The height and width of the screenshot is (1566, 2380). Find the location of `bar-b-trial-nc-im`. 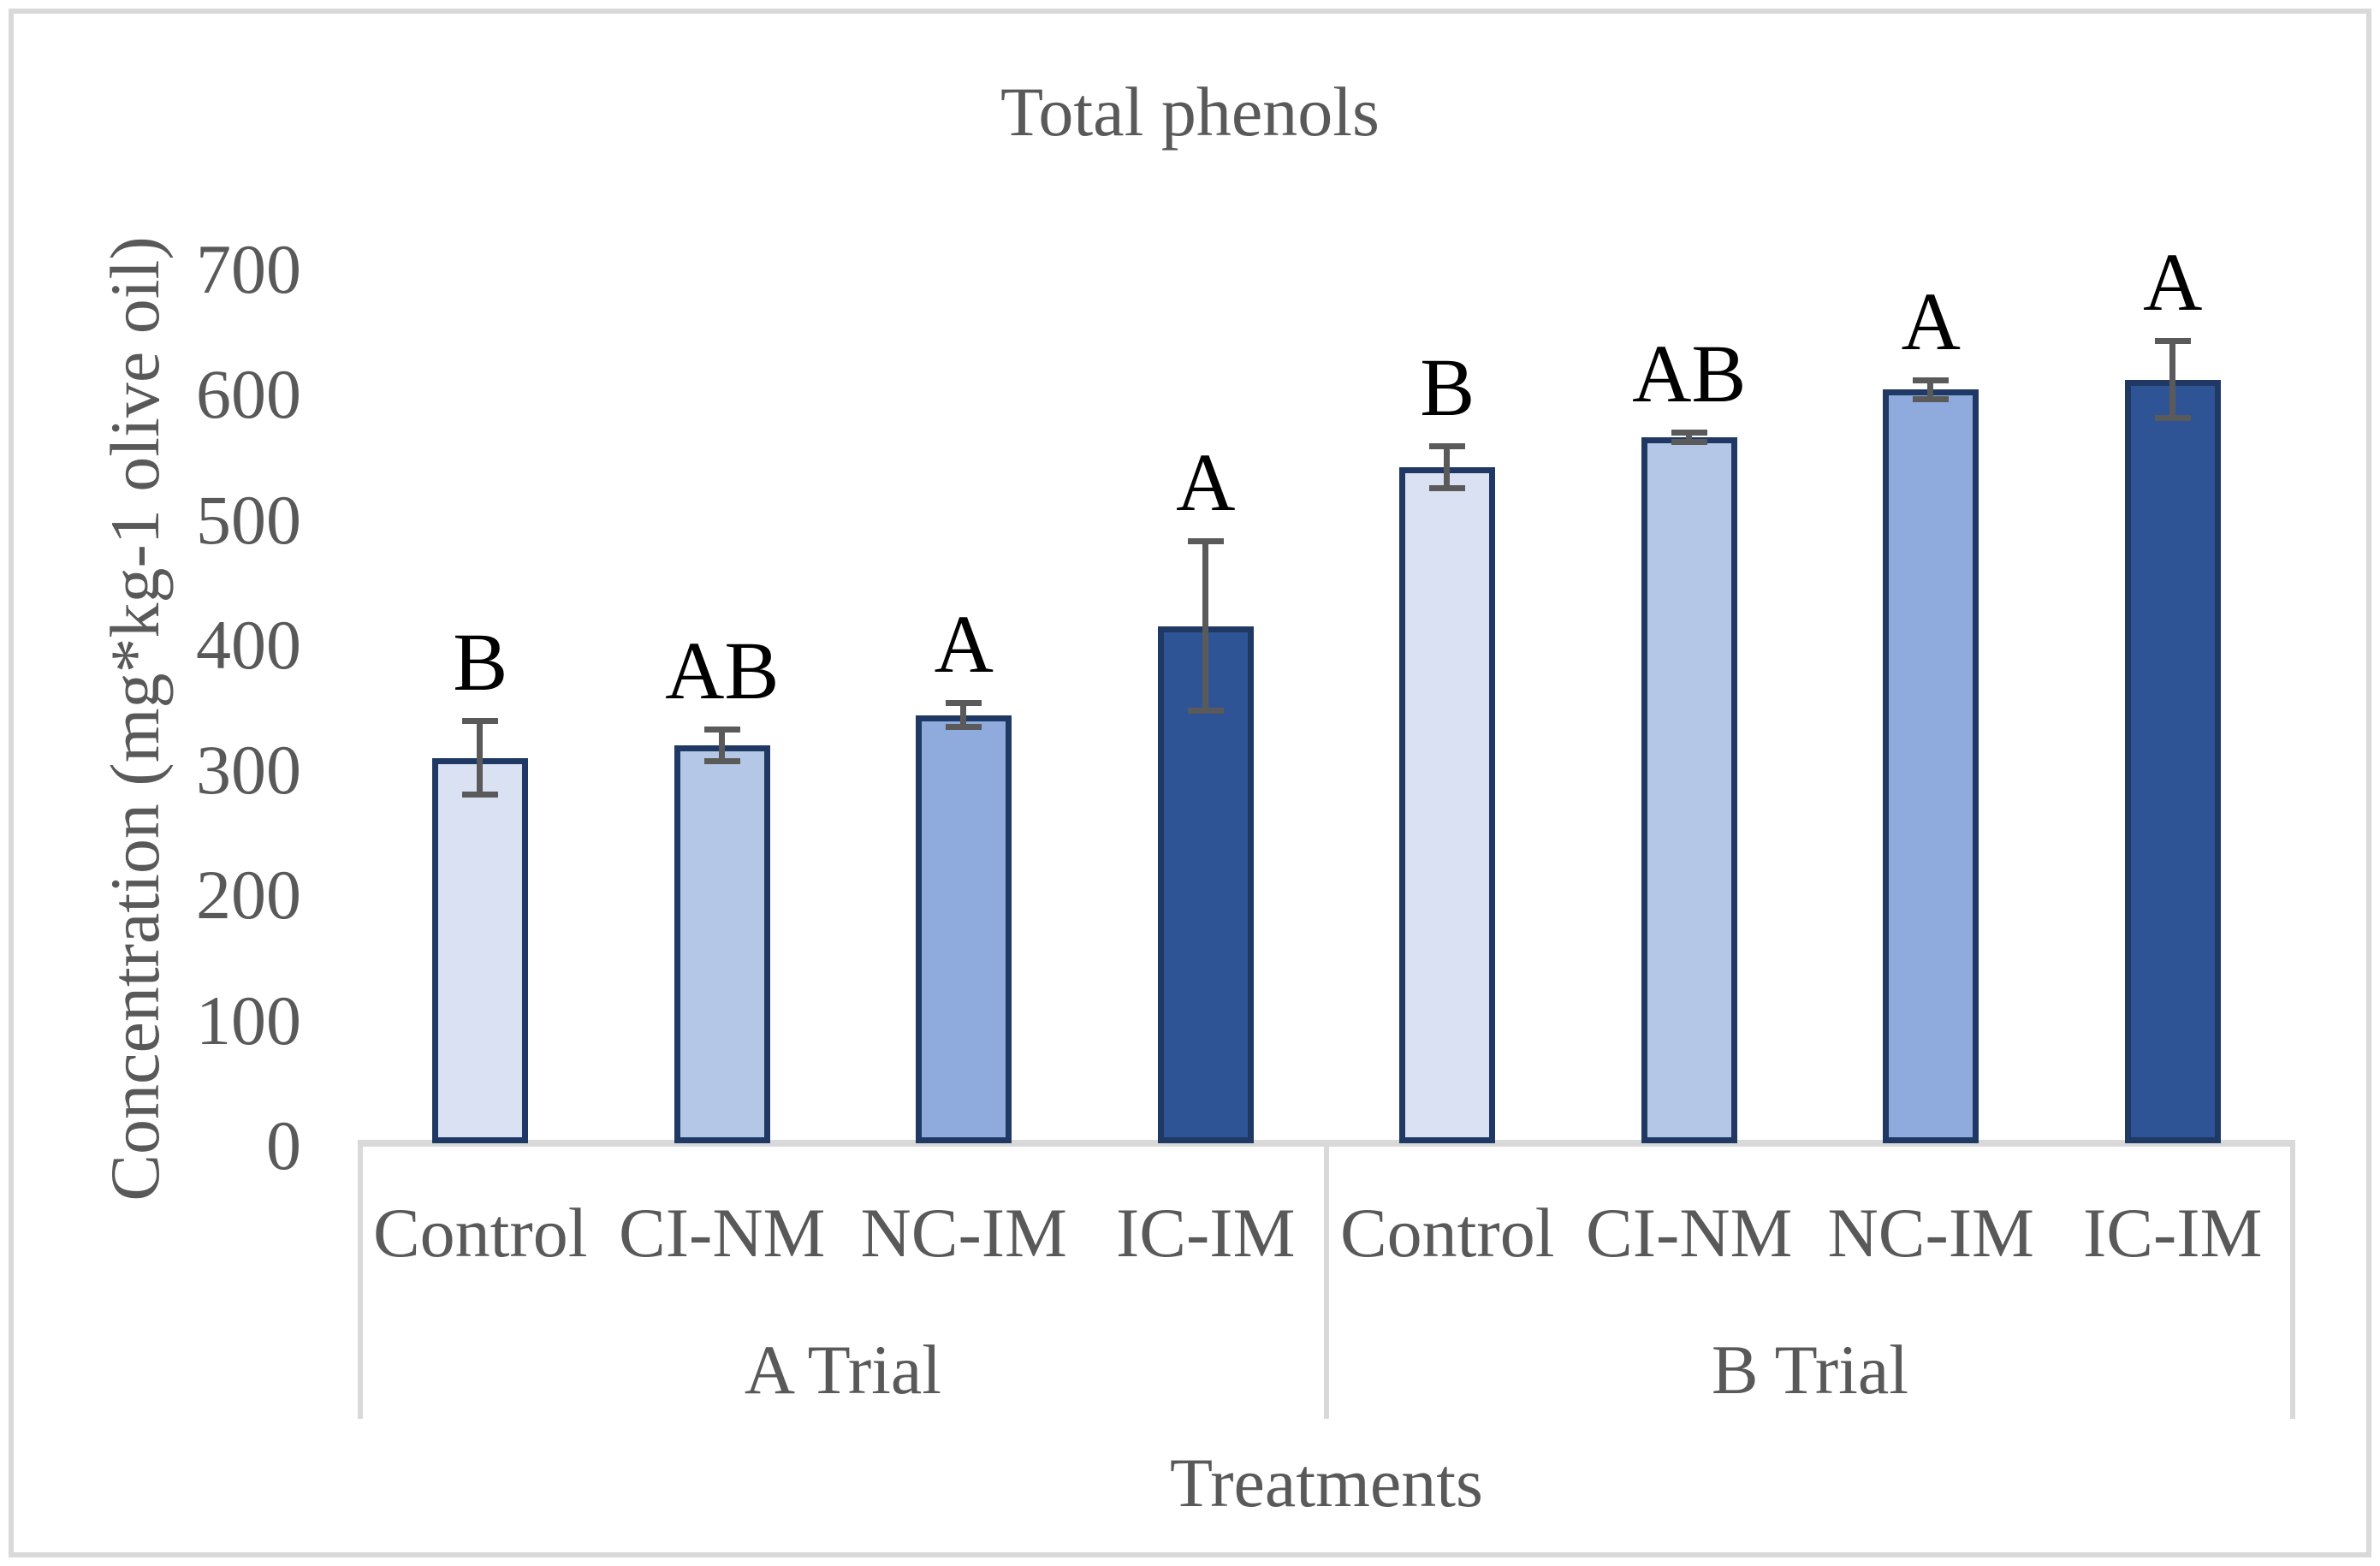

bar-b-trial-nc-im is located at coordinates (1931, 766).